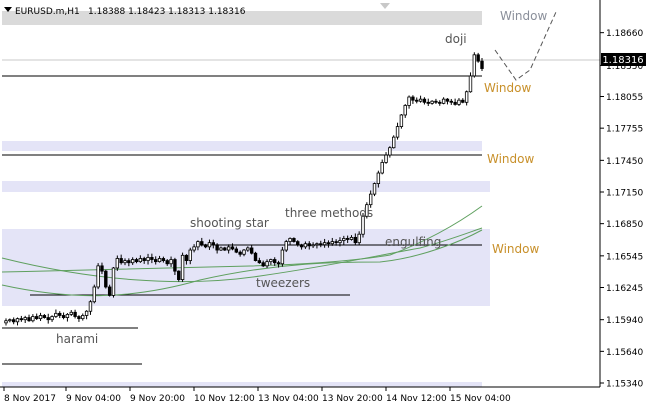  What do you see at coordinates (246, 186) in the screenshot?
I see `window-zone-middle` at bounding box center [246, 186].